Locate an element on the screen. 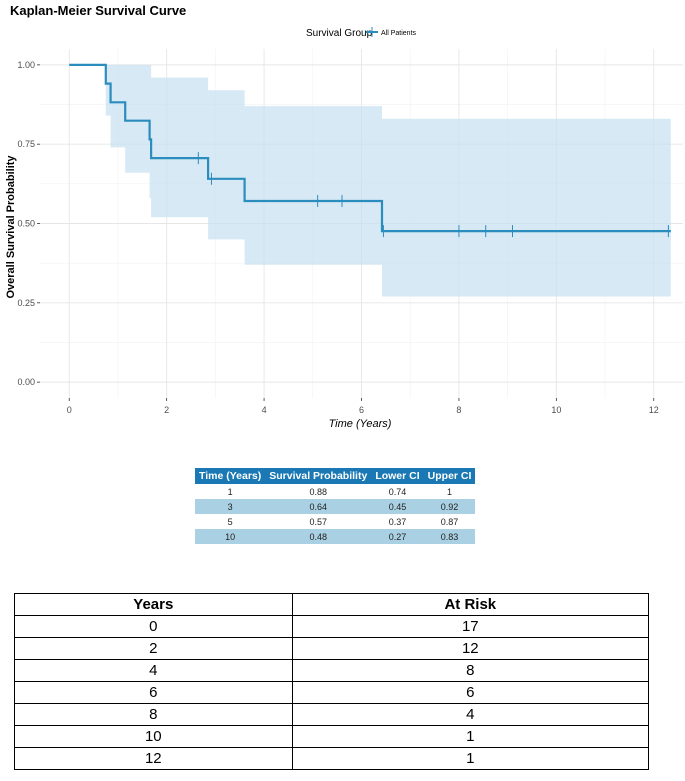 The width and height of the screenshot is (685, 781). x-tick-label: 10 is located at coordinates (556, 410).